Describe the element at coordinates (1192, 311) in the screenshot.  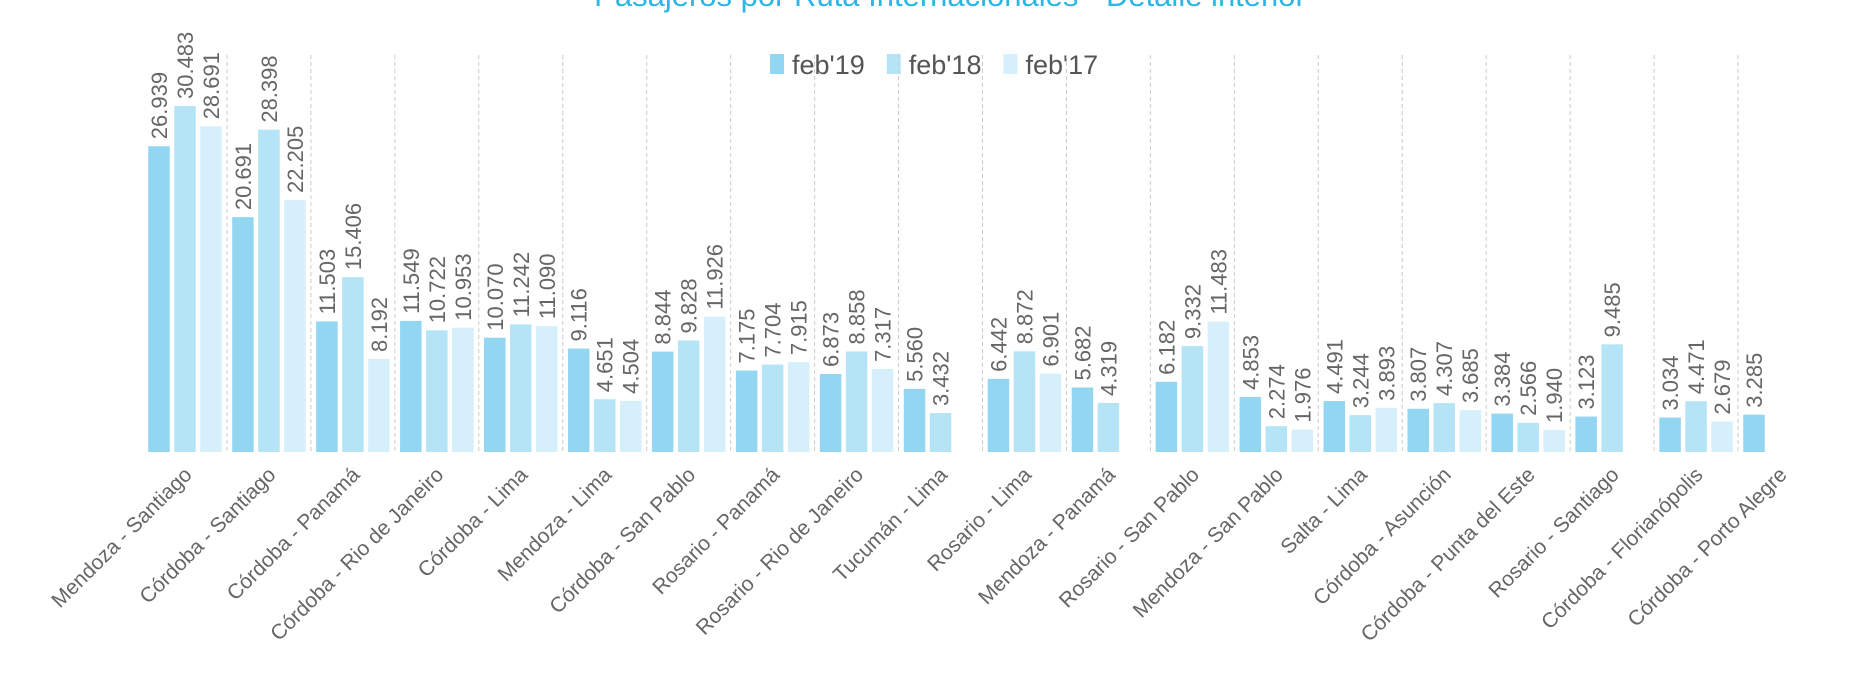
I see `value-label: 9.332` at that location.